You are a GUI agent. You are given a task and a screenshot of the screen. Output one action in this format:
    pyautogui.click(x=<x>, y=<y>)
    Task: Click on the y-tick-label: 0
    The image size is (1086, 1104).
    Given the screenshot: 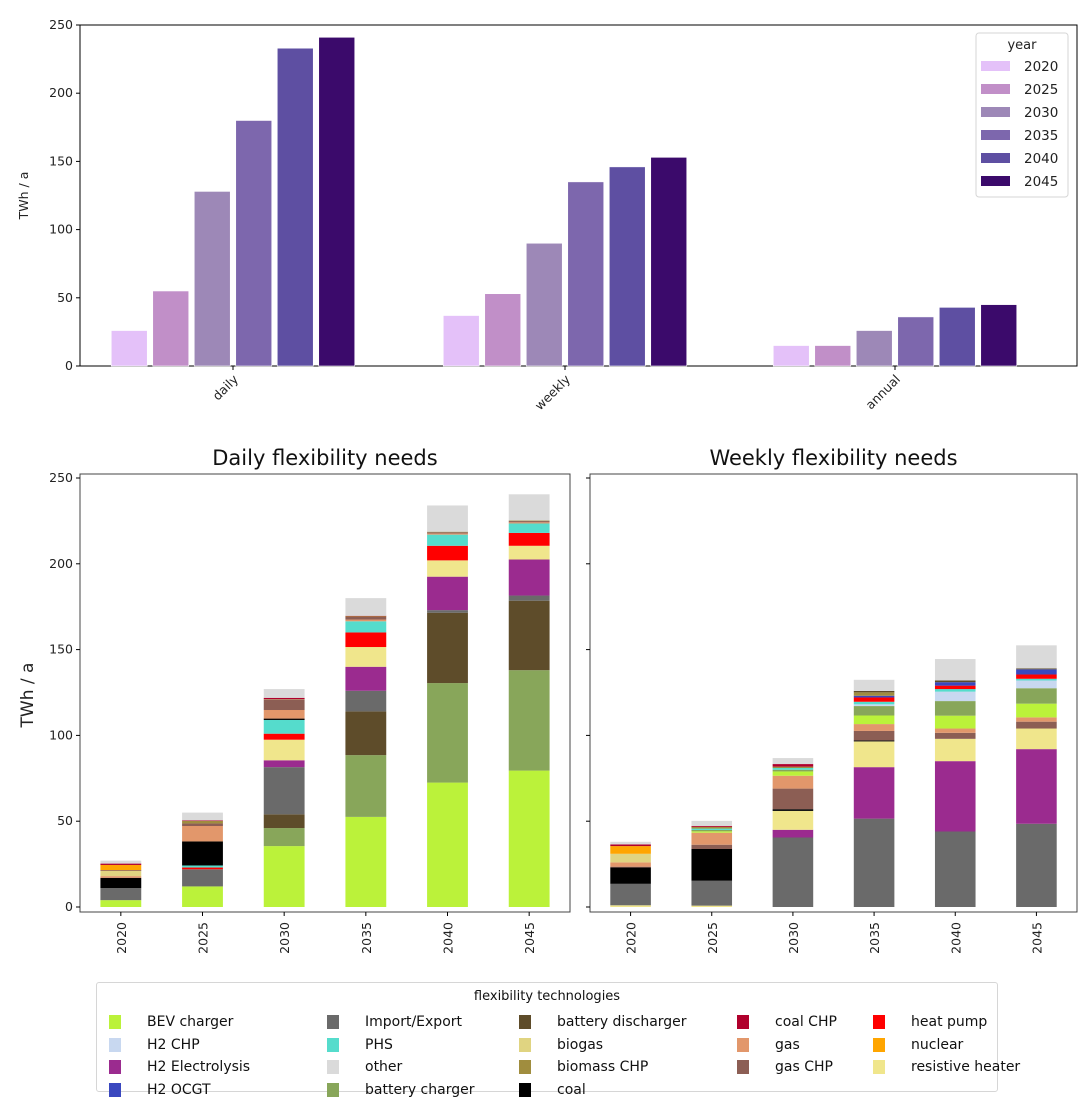 What is the action you would take?
    pyautogui.click(x=69, y=365)
    